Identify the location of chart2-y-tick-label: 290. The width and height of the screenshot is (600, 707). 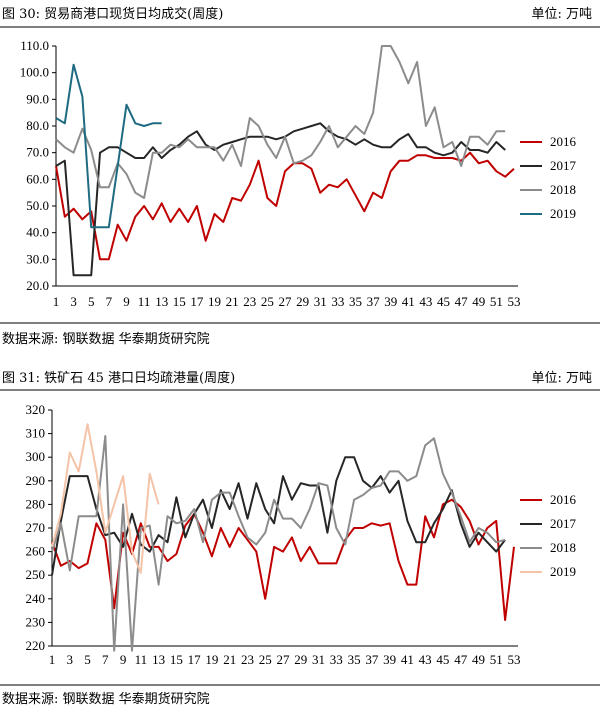
(36, 480).